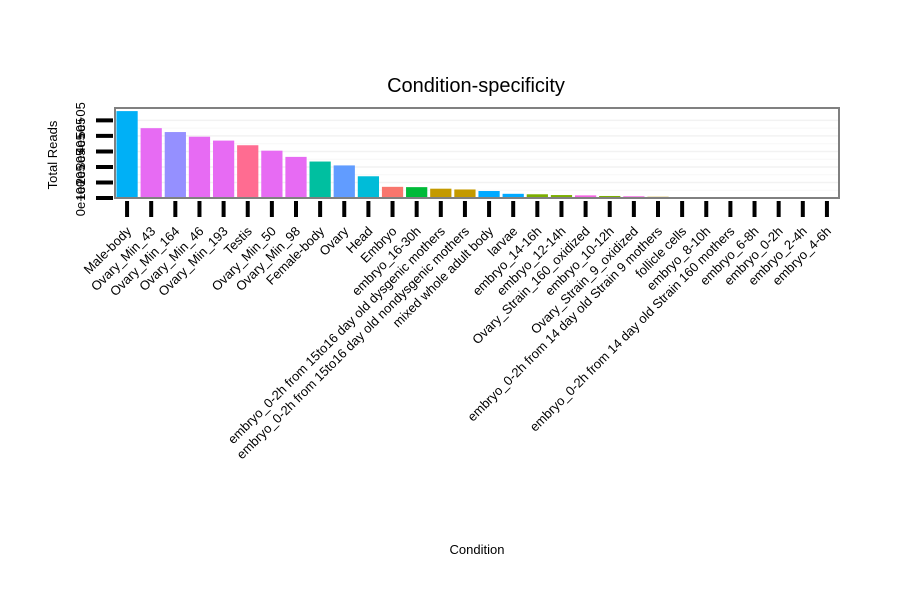 The height and width of the screenshot is (600, 900). I want to click on y-tick-label: 5e+05, so click(80, 120).